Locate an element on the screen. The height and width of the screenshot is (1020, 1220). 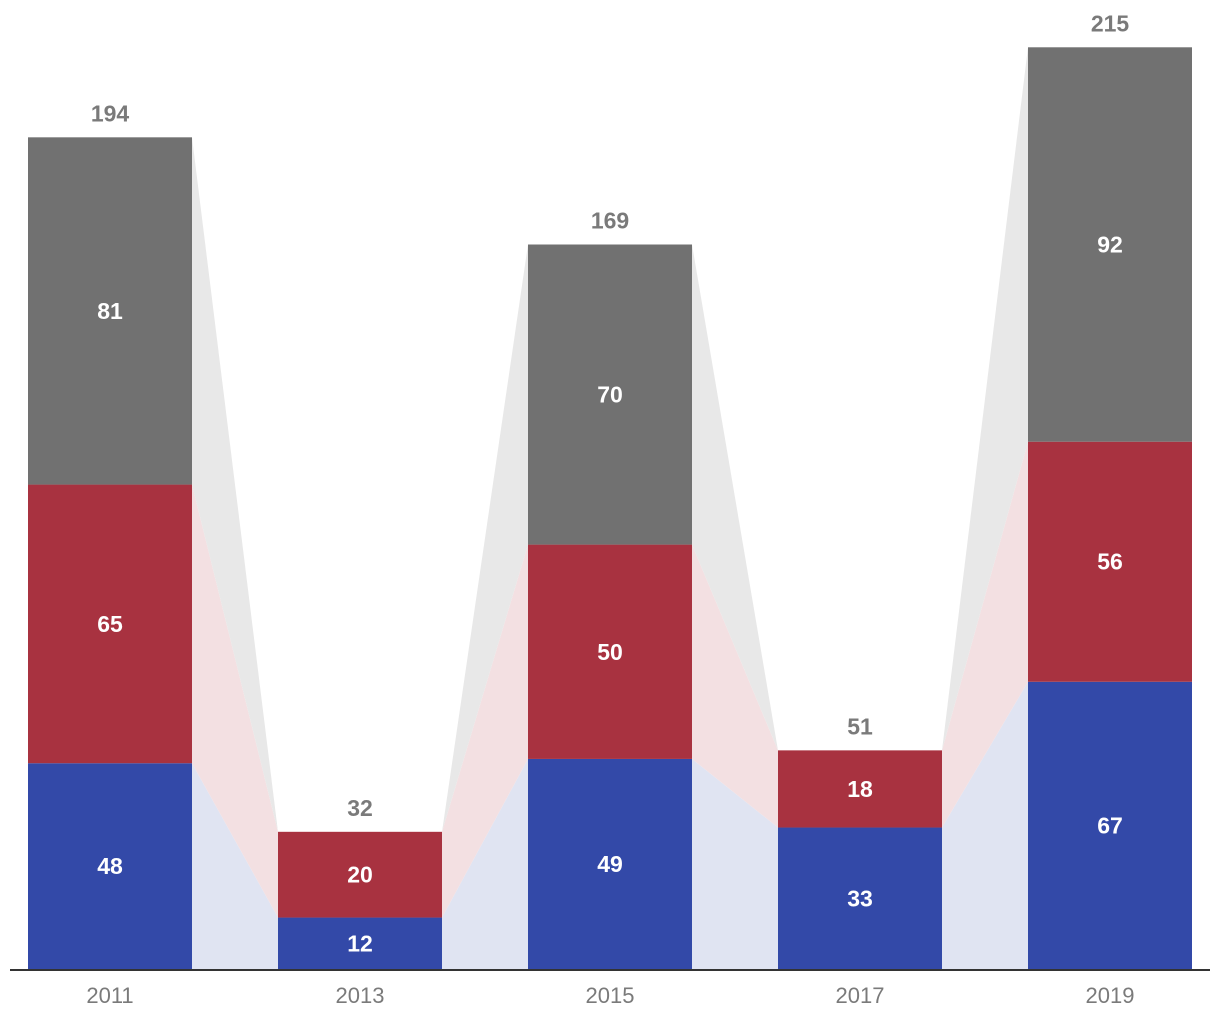
segment-value-label: 33 is located at coordinates (860, 898).